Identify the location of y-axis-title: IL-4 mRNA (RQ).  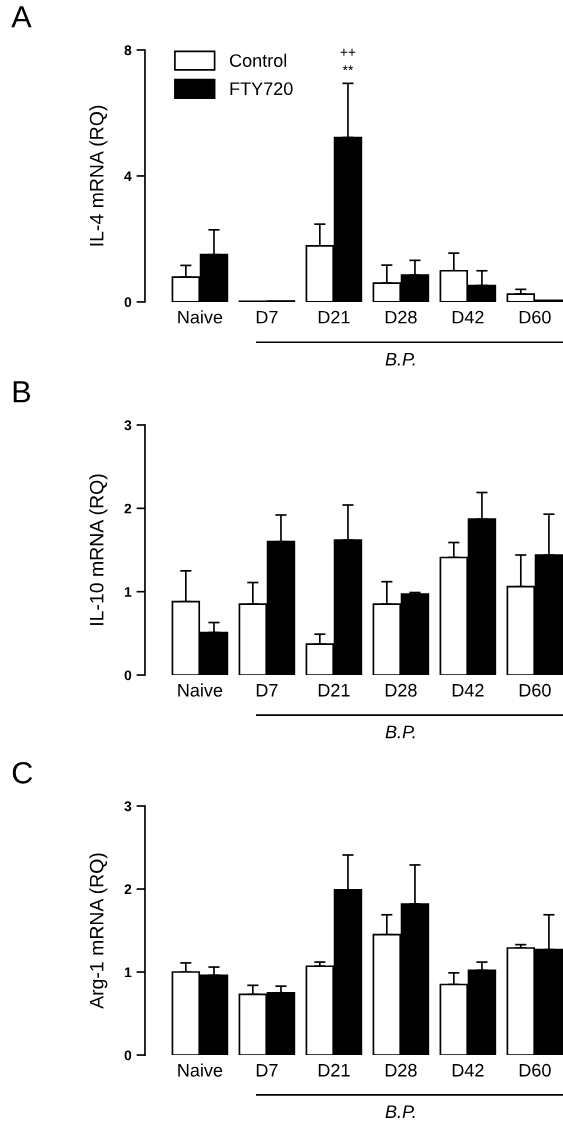
(98, 175).